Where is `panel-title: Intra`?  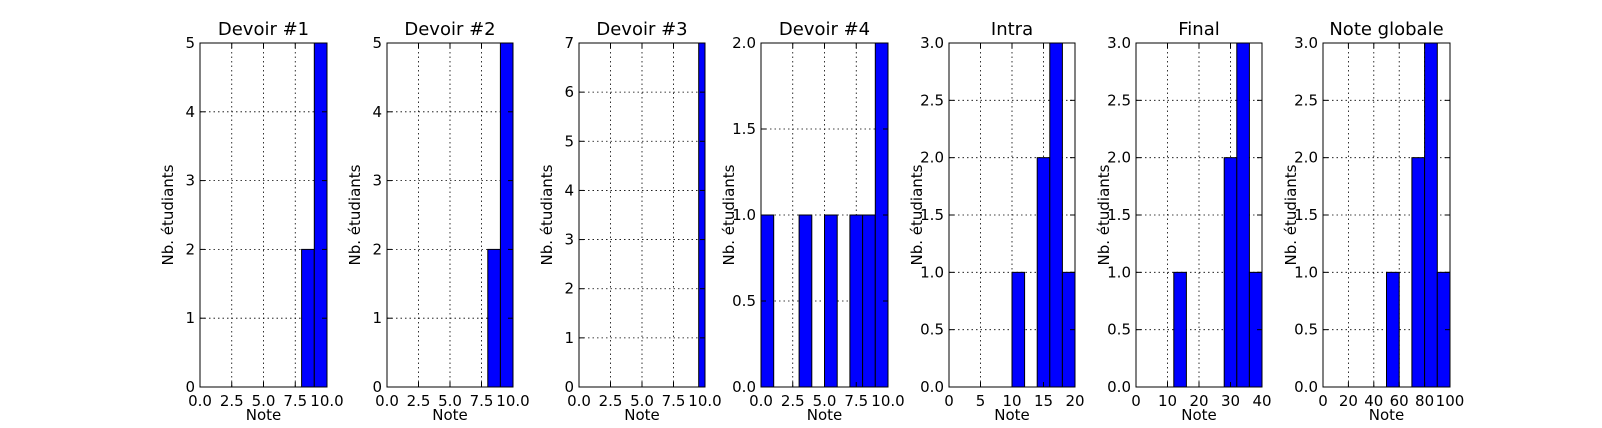 panel-title: Intra is located at coordinates (1012, 29).